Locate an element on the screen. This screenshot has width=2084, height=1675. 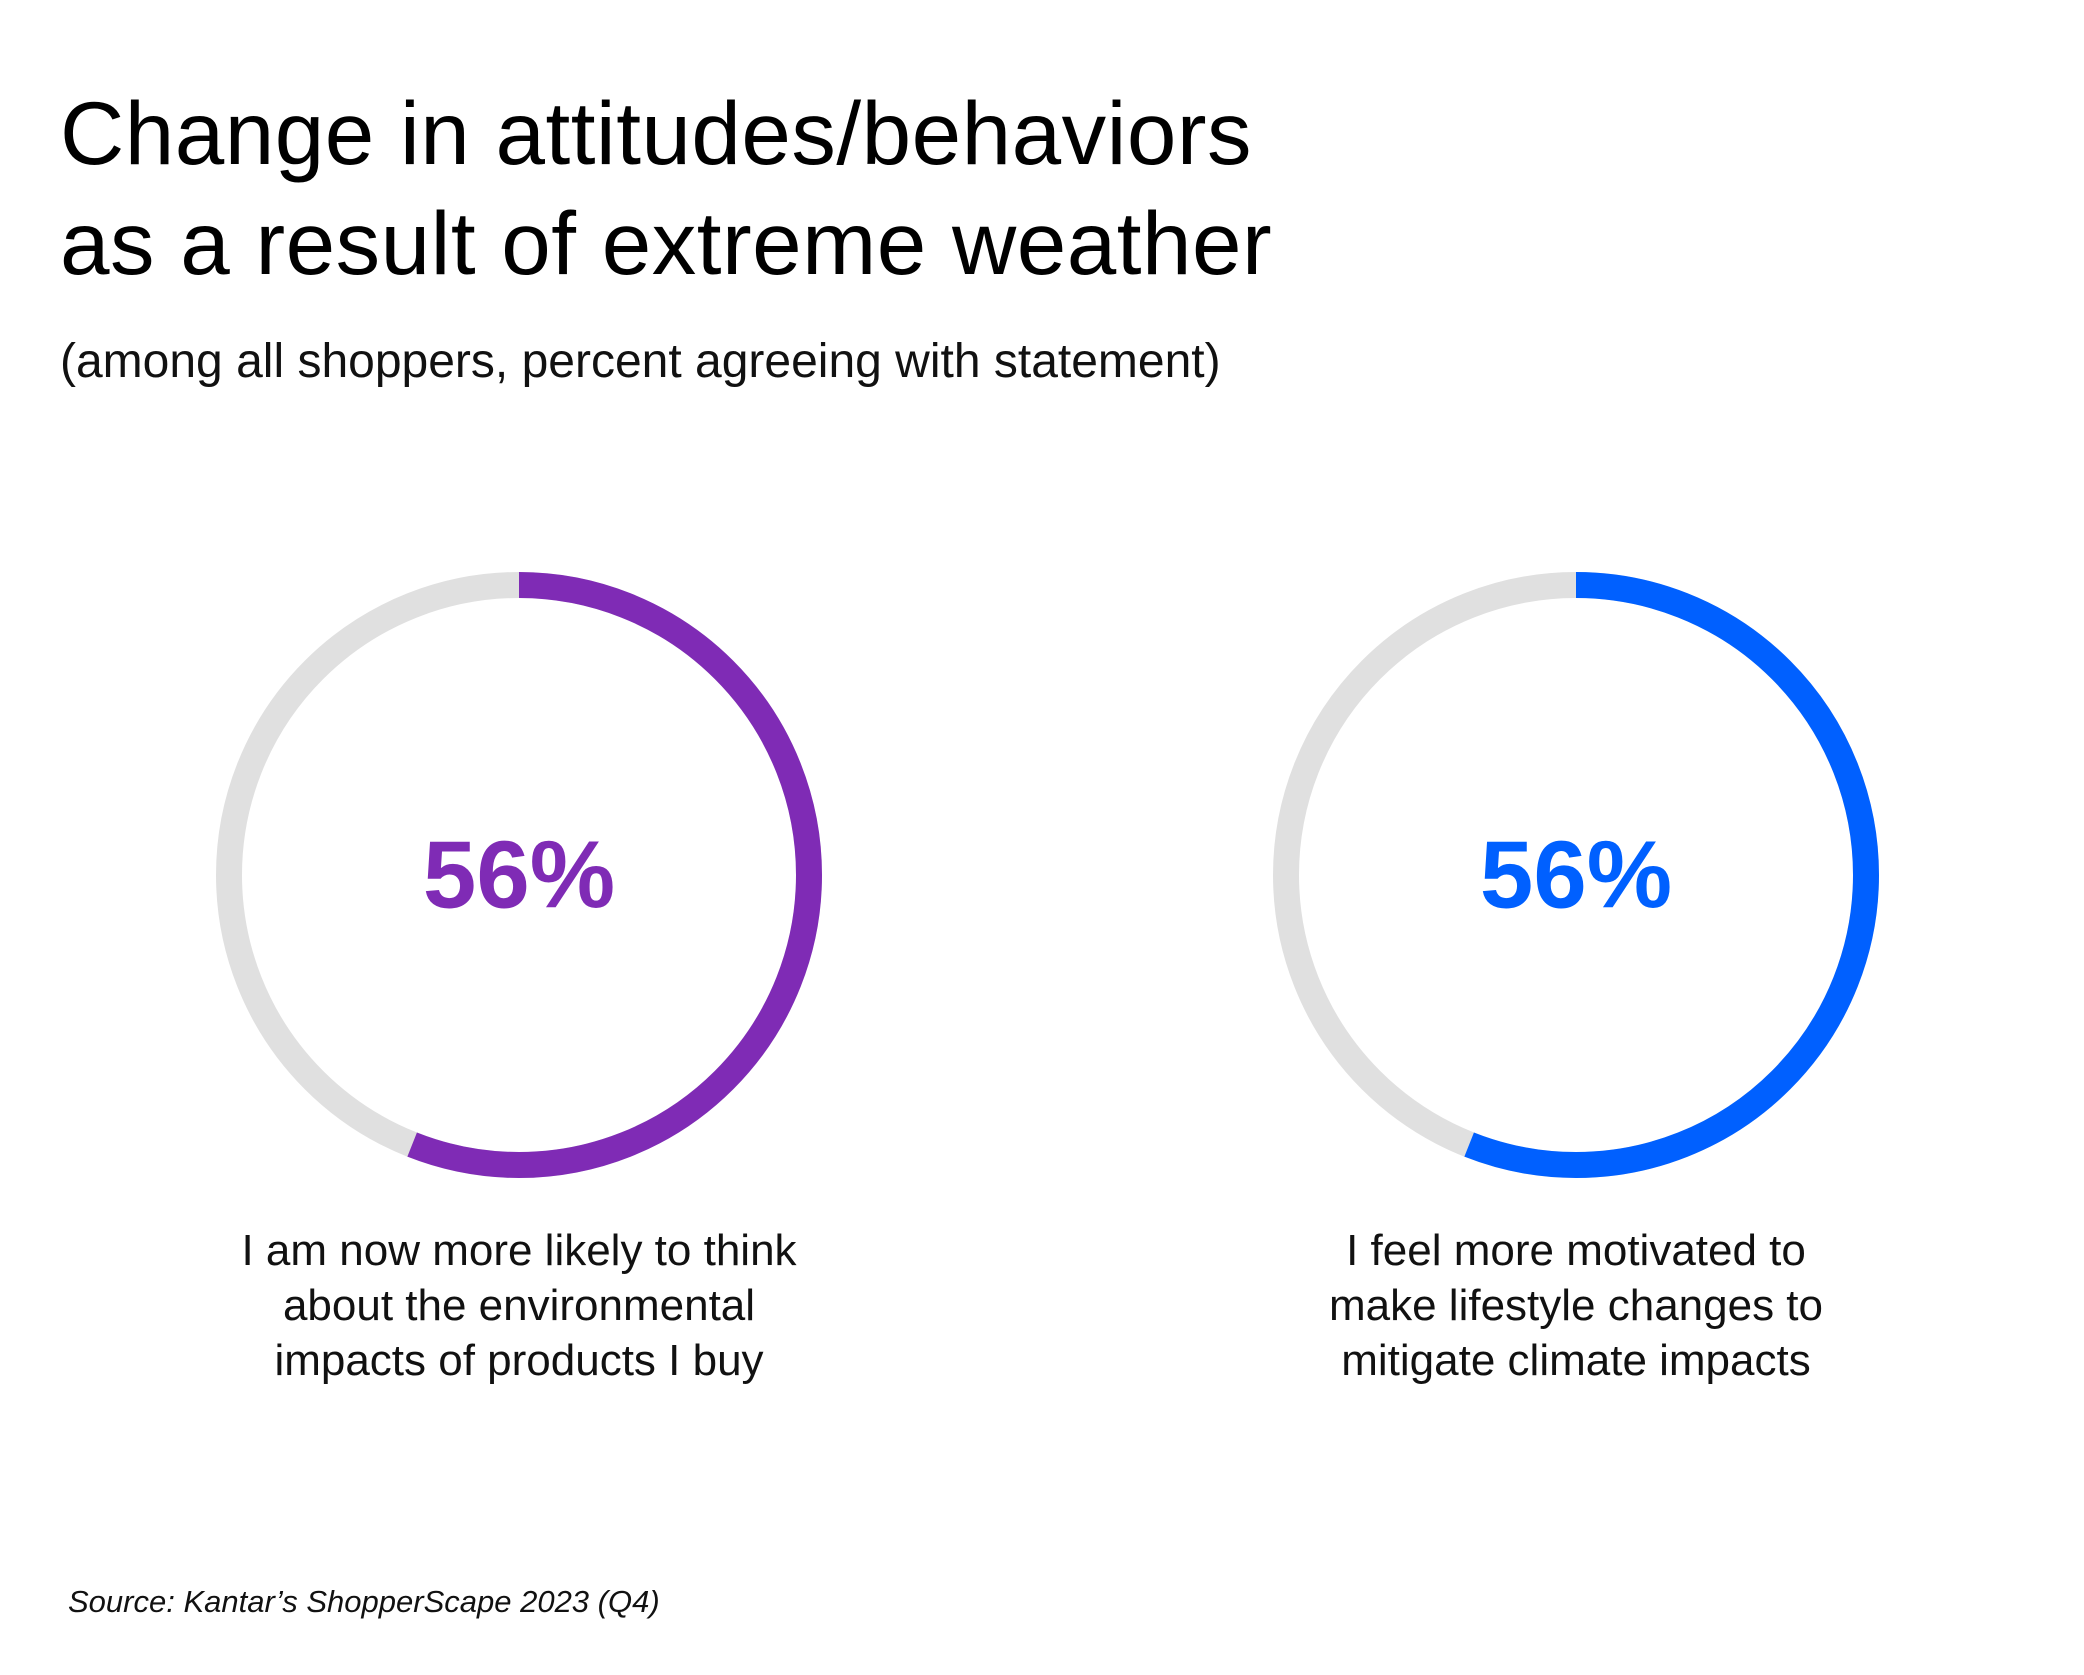
donut-chart-1: 56% is located at coordinates (519, 875).